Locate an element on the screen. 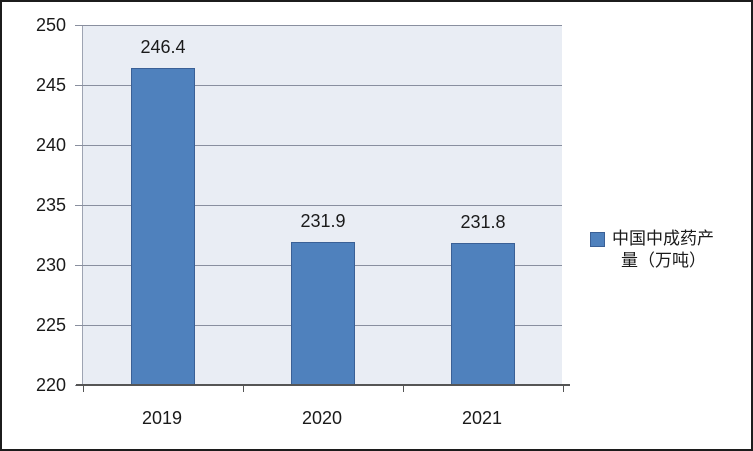  legend-marker-icon is located at coordinates (597, 239).